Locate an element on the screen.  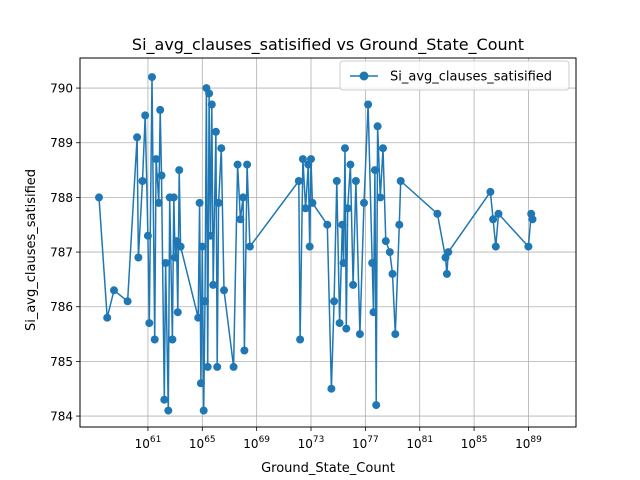
legend: Si_avg_clauses_satisified is located at coordinates (454, 75).